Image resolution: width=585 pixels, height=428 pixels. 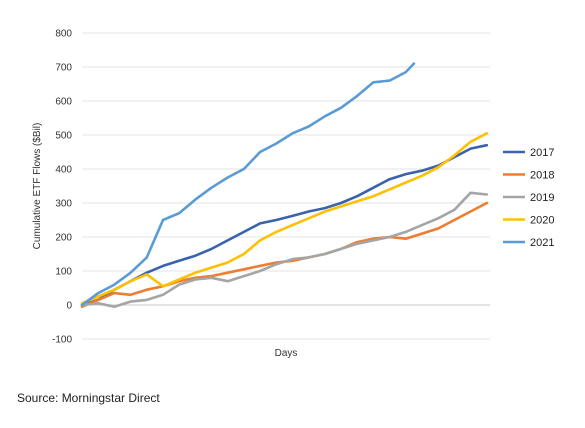 I want to click on x-axis-label: Days, so click(x=286, y=353).